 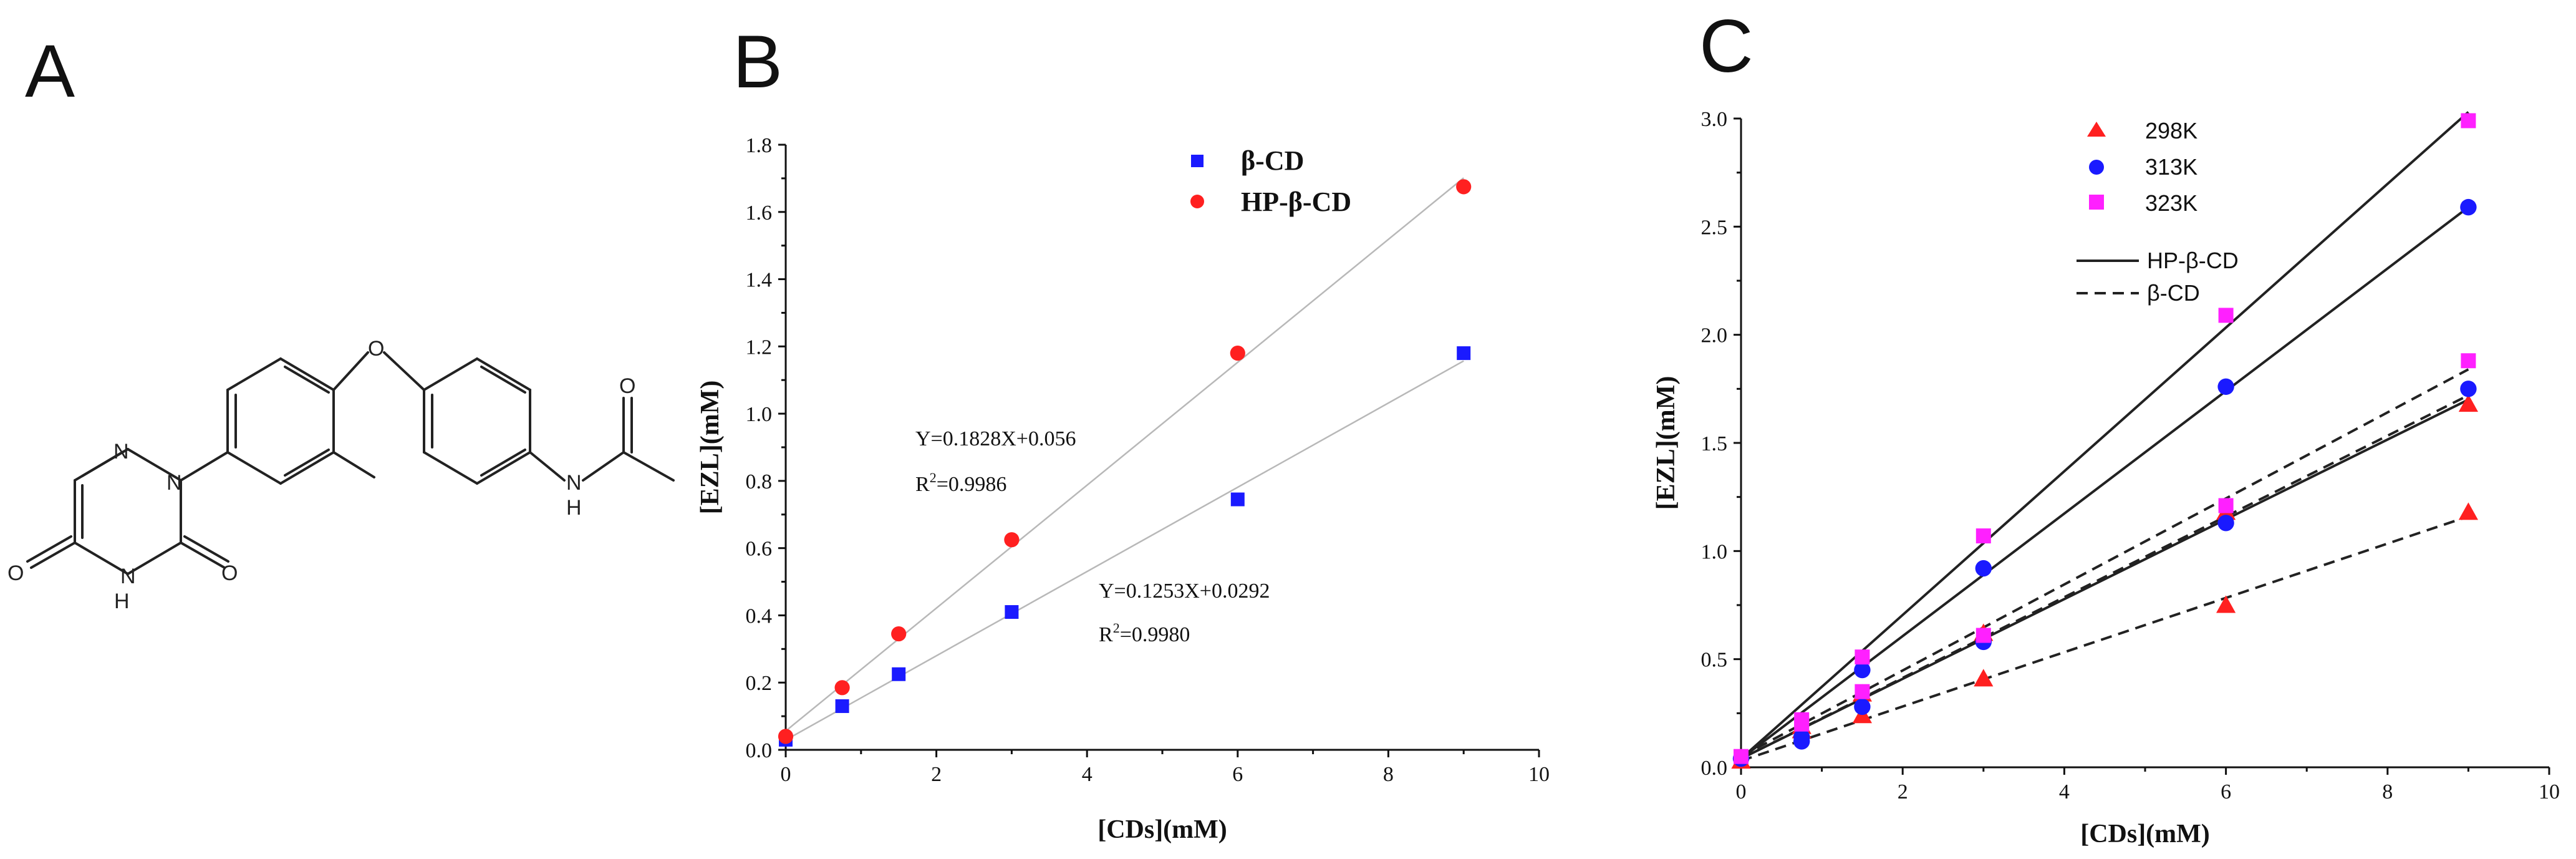 What do you see at coordinates (122, 601) in the screenshot?
I see `atom-ring-hydrogen: H` at bounding box center [122, 601].